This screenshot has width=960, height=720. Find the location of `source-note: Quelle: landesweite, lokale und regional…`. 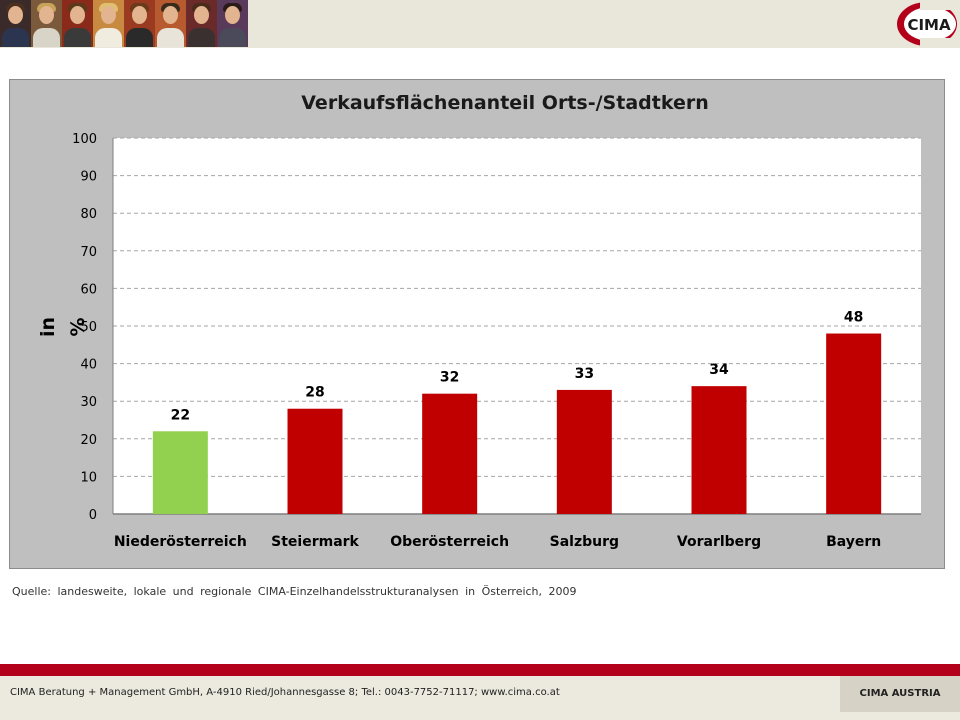

source-note: Quelle: landesweite, lokale und regional… is located at coordinates (294, 591).